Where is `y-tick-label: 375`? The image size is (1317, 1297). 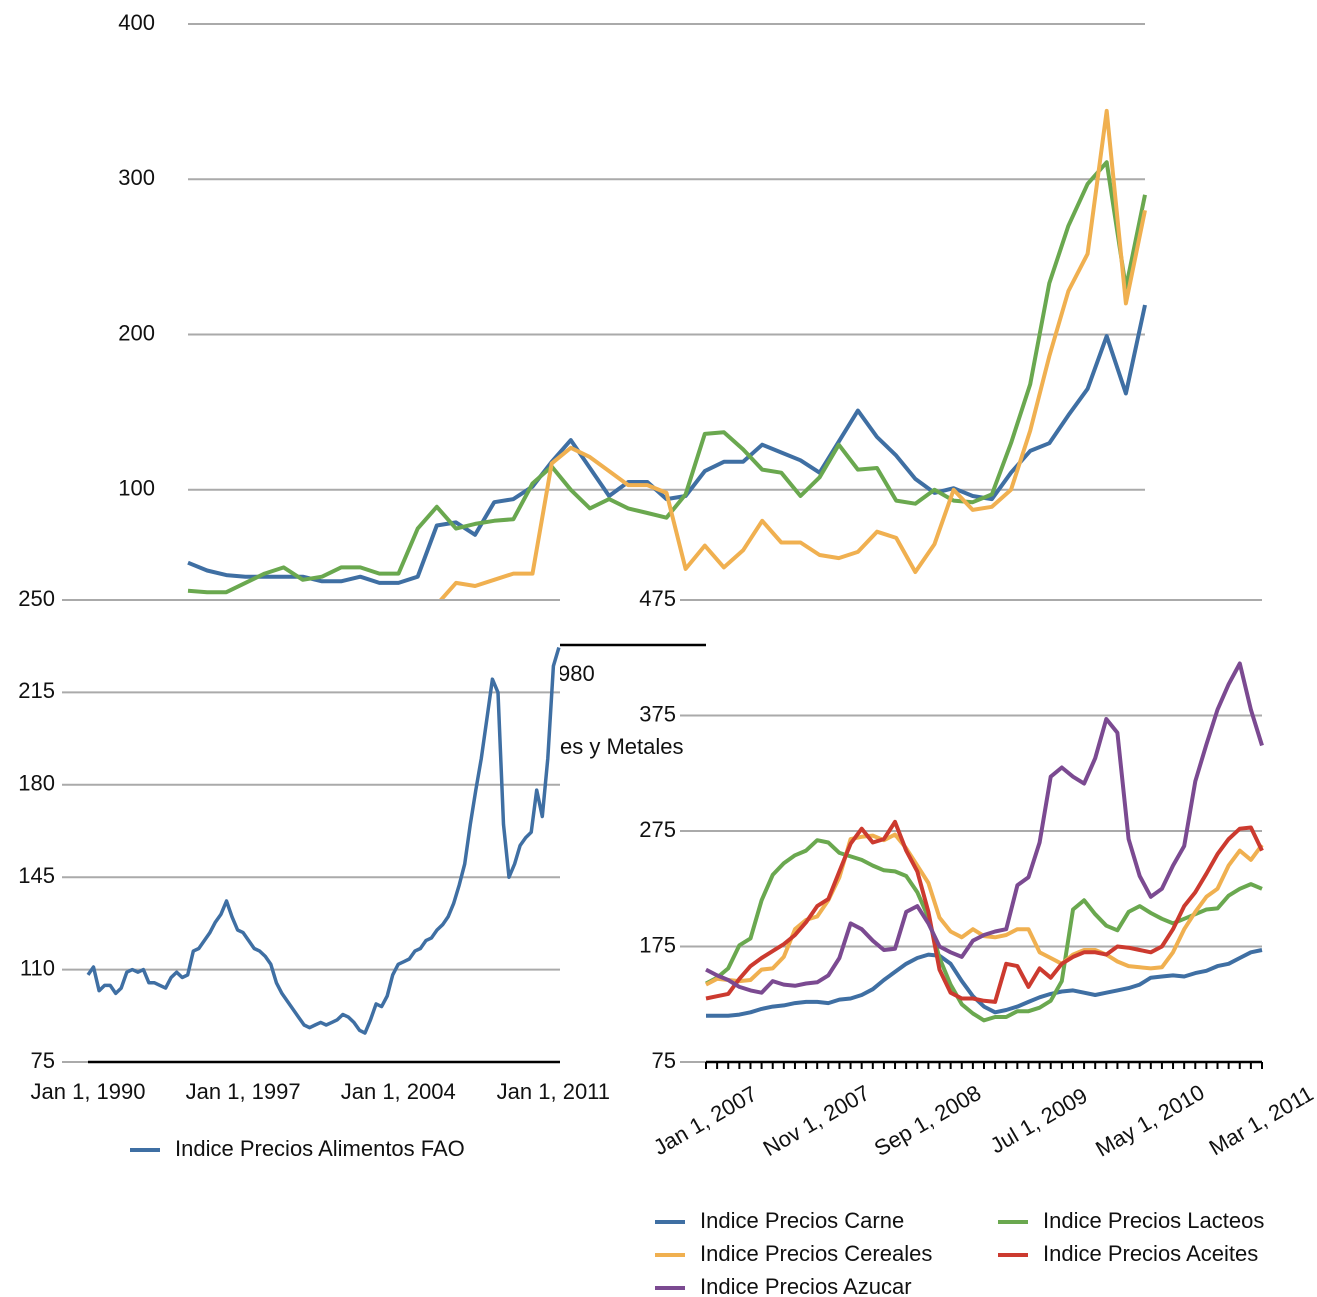
y-tick-label: 375 is located at coordinates (657, 713).